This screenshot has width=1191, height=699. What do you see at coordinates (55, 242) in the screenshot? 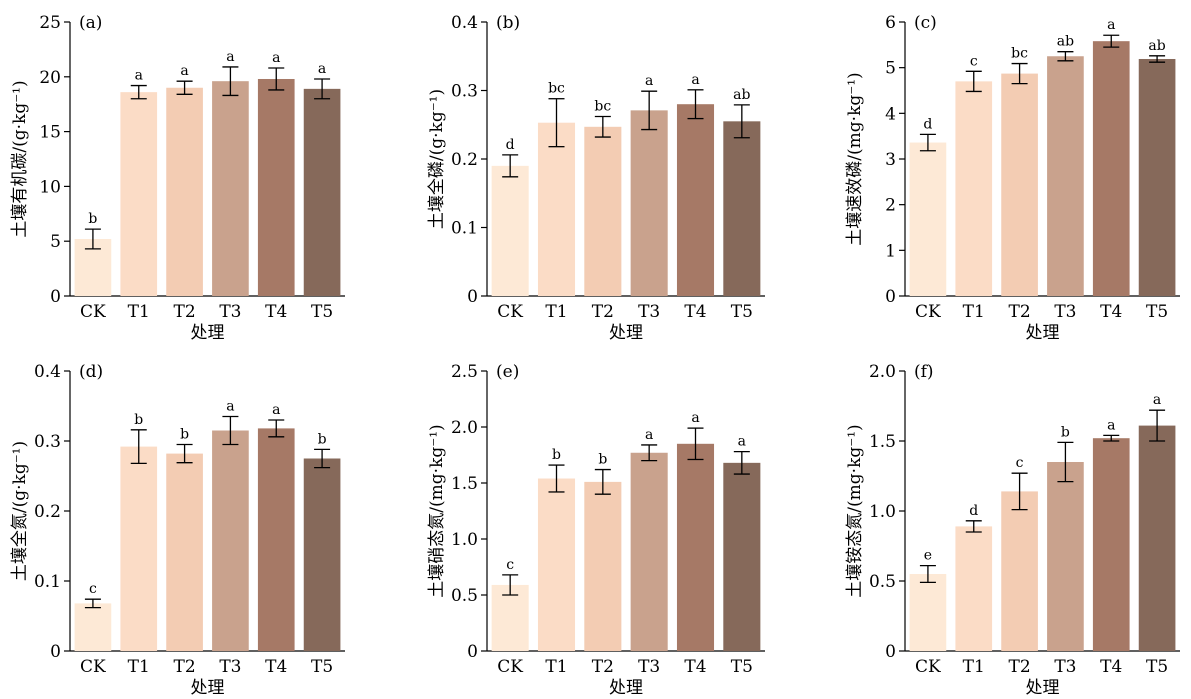
I see `y-tick-label: 5` at bounding box center [55, 242].